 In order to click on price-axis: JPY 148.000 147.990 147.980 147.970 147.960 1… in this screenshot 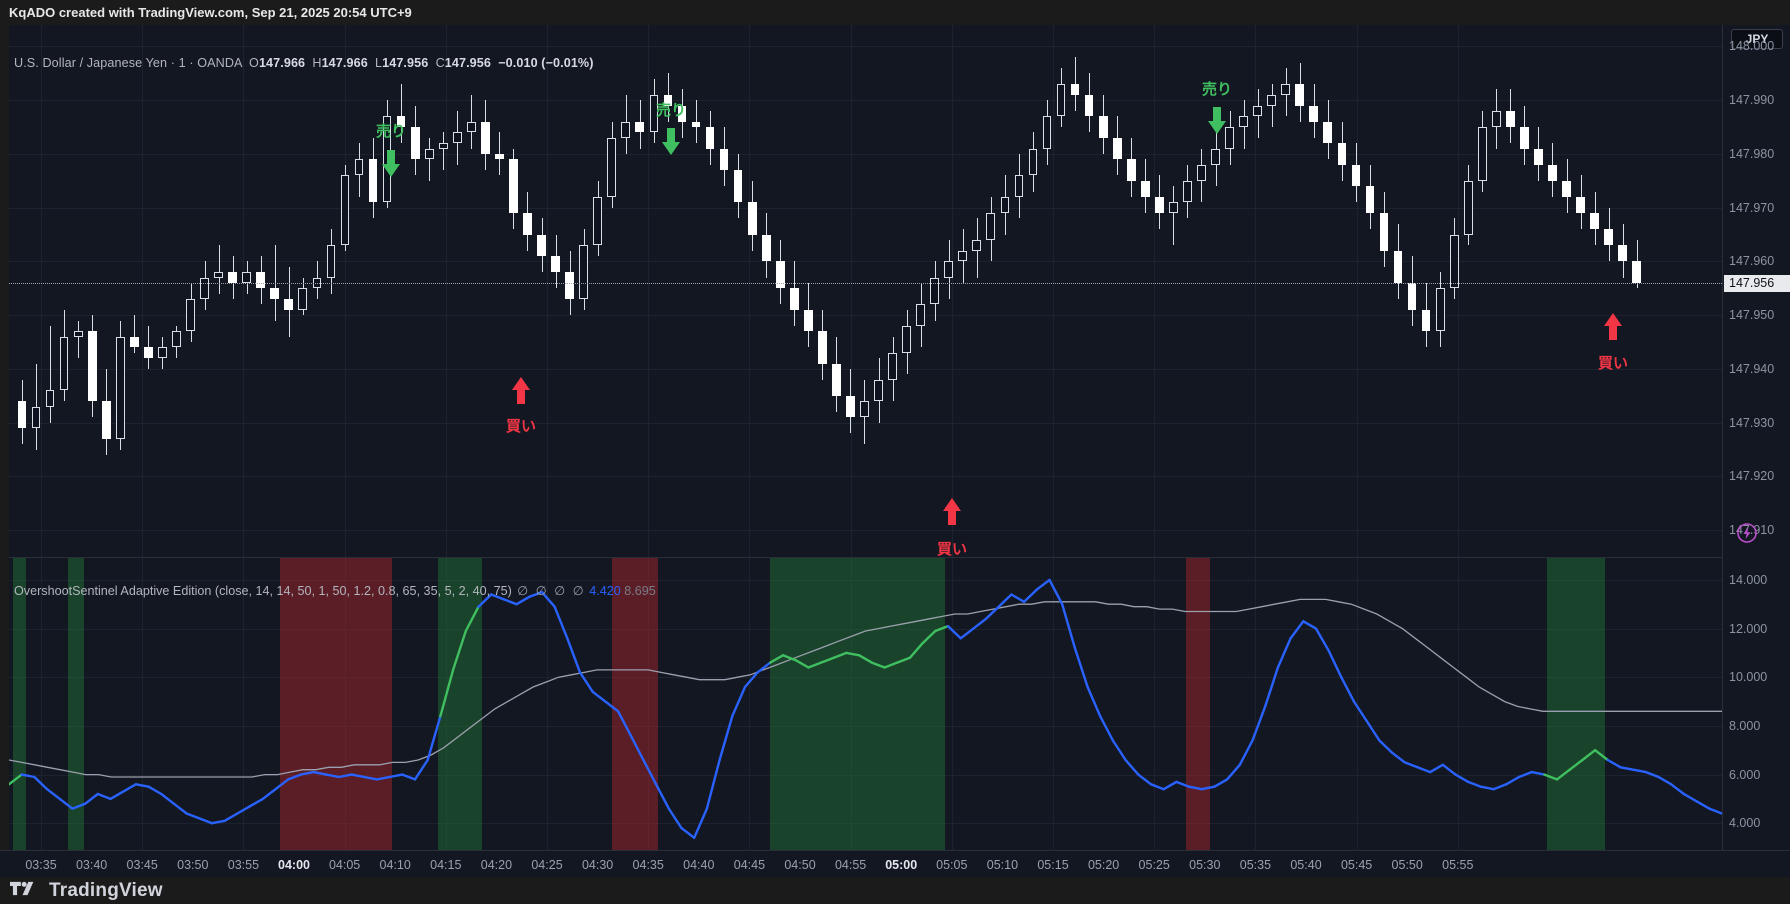, I will do `click(1756, 437)`.